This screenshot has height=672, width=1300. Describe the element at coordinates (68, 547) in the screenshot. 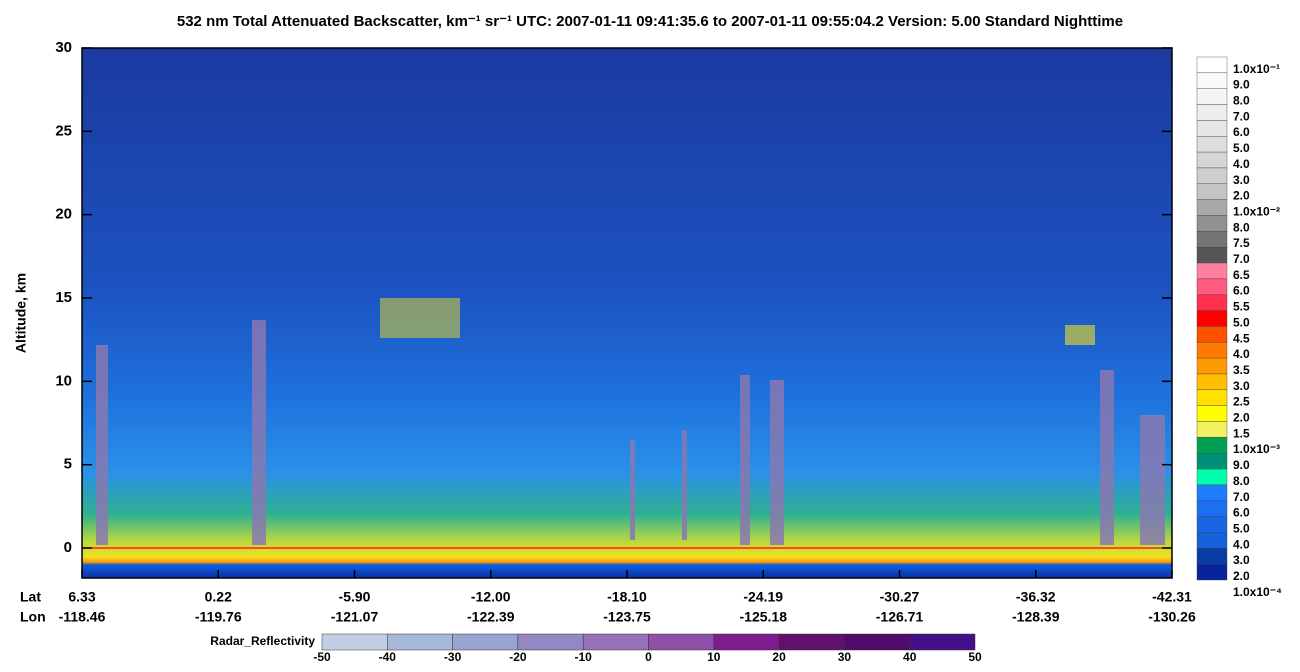

I see `y-tick-label: 0` at that location.